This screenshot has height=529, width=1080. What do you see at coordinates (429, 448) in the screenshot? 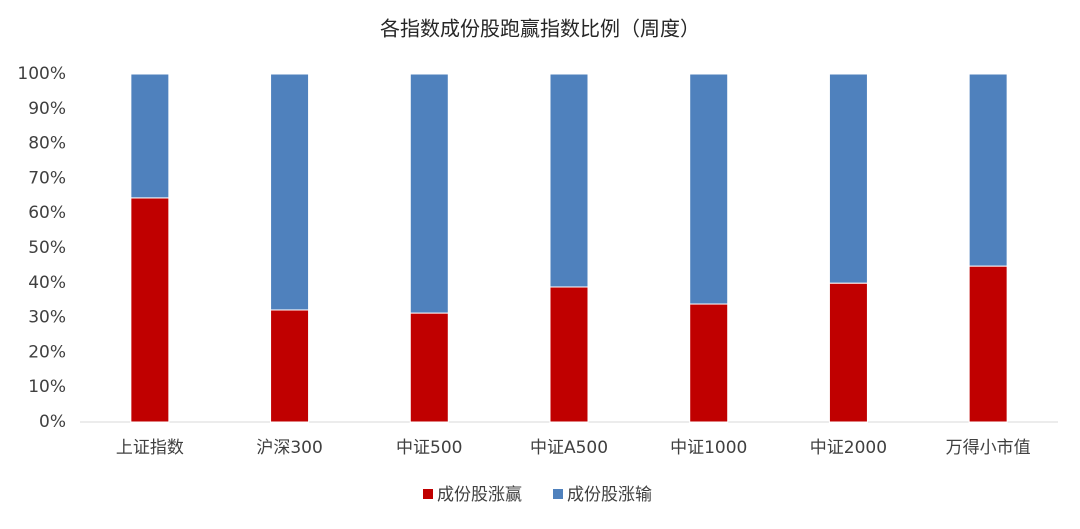
I see `x-tick-label: 中证500` at bounding box center [429, 448].